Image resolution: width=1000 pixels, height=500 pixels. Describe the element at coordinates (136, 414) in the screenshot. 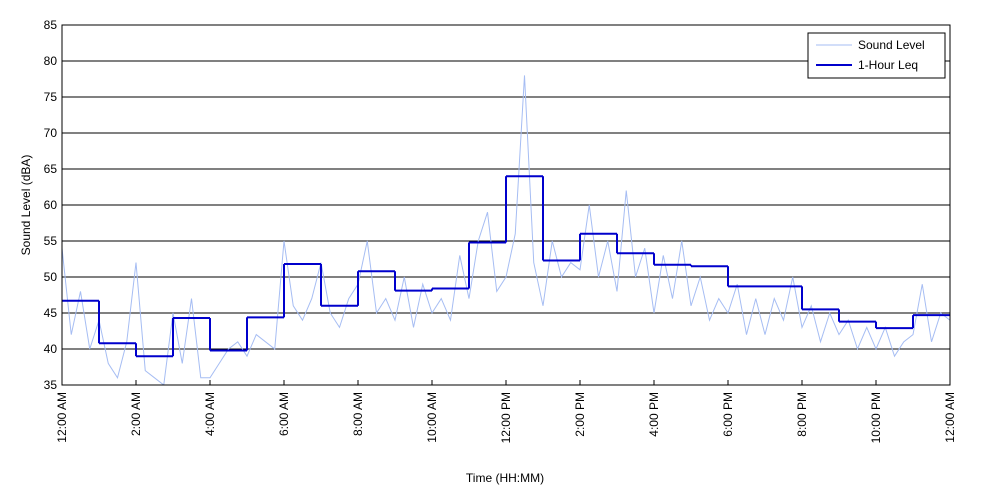

I see `x-tick-label: 2:00 AM` at that location.